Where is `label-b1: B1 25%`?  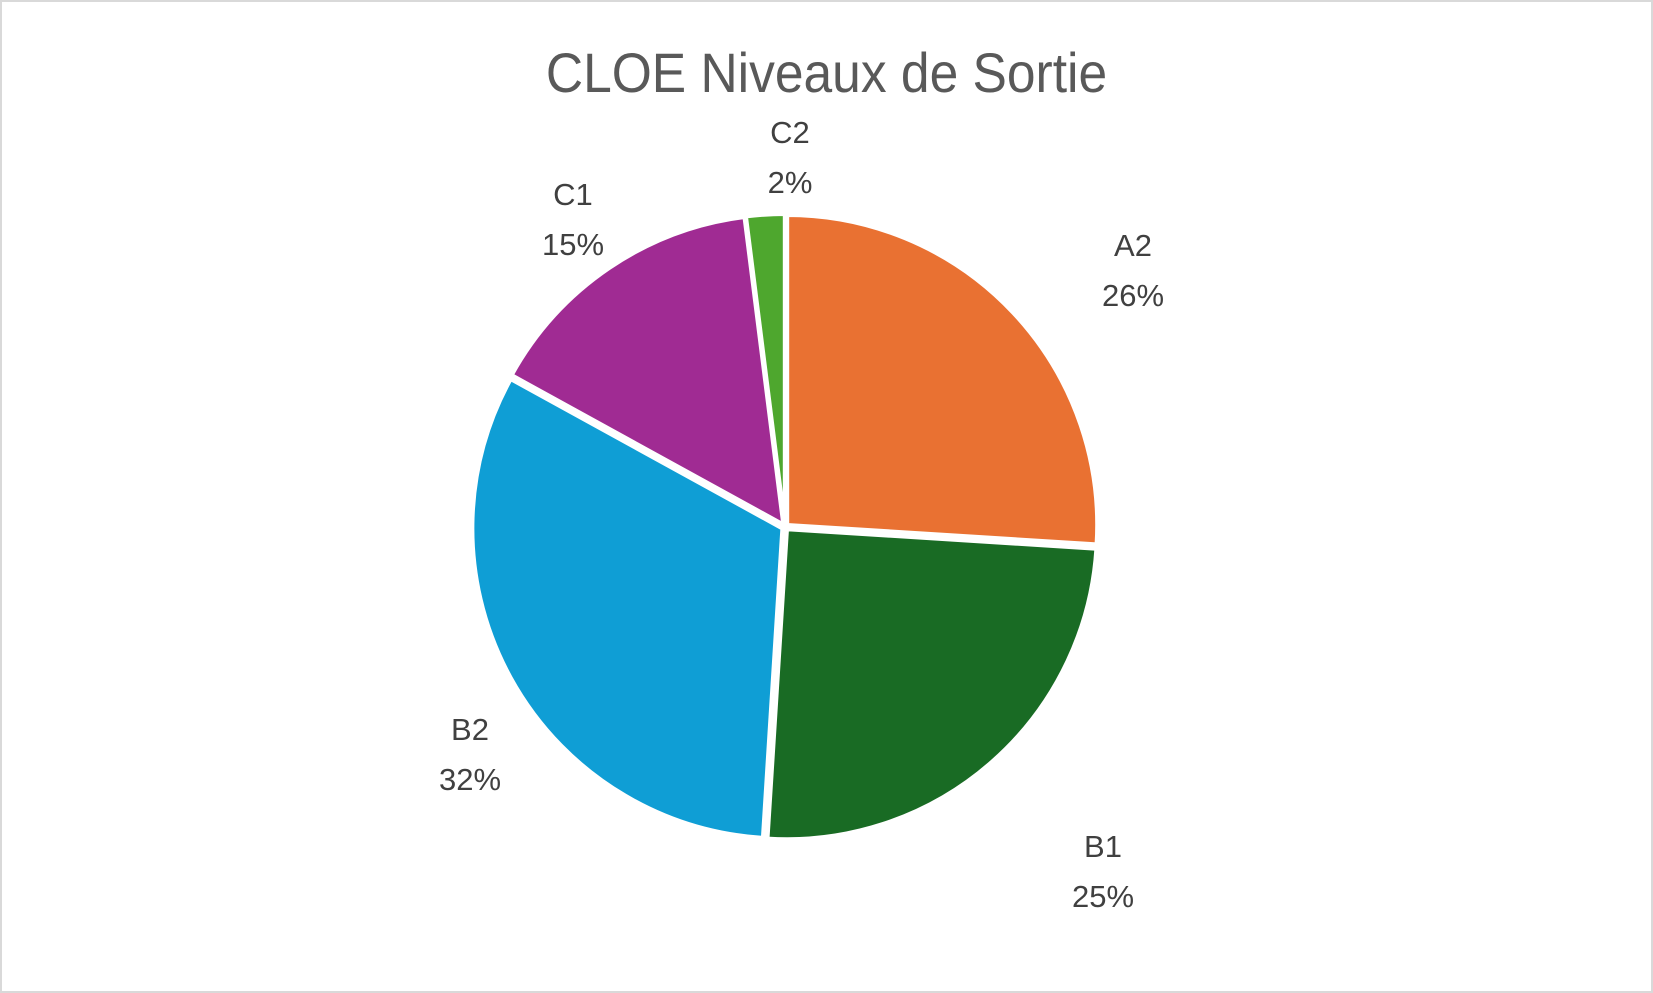
label-b1: B1 25% is located at coordinates (1103, 872).